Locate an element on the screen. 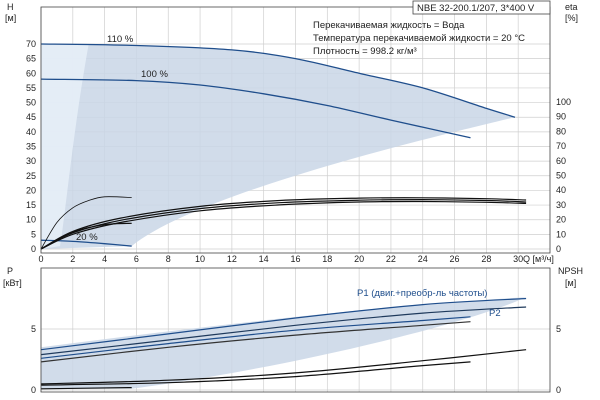 This screenshot has width=600, height=400. q-tick-label: 18 is located at coordinates (327, 259).